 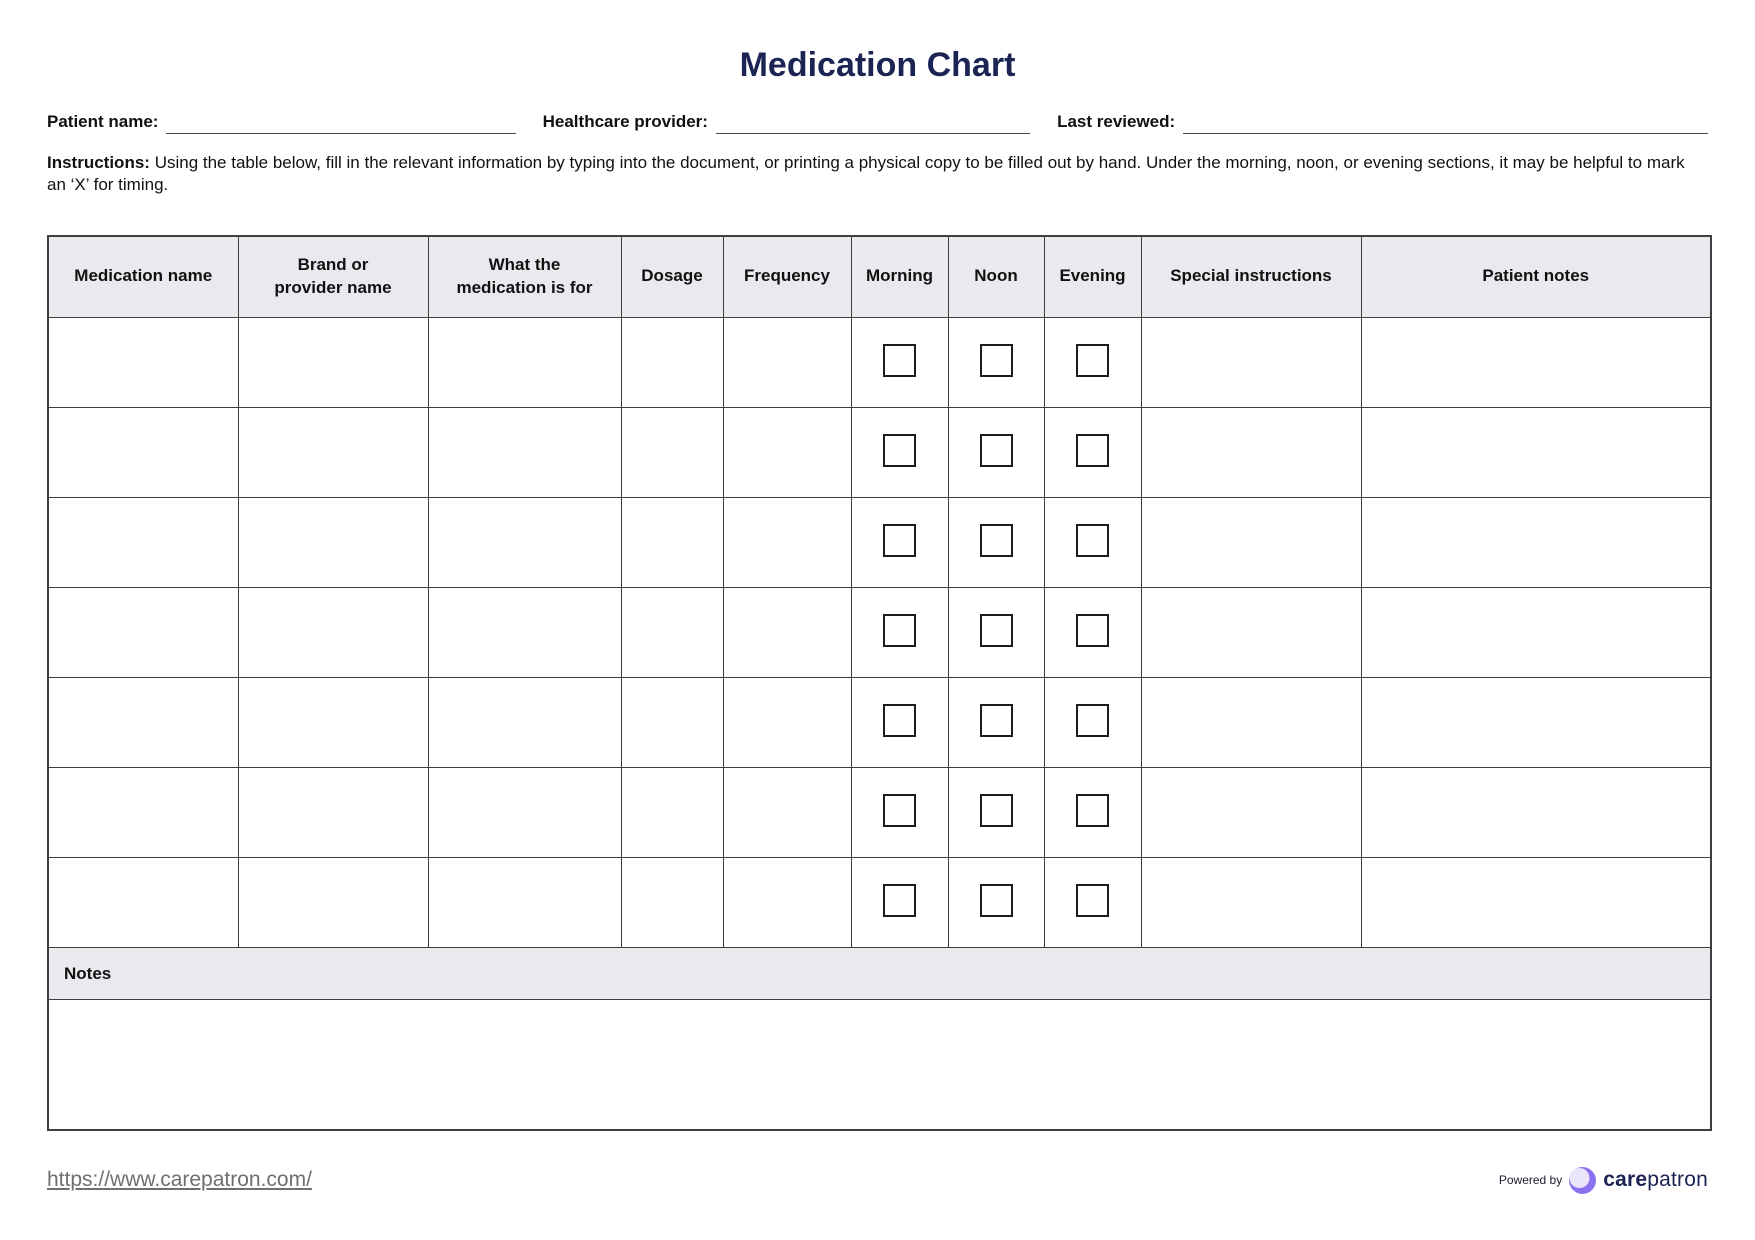 I want to click on notes-input-area, so click(x=879, y=1065).